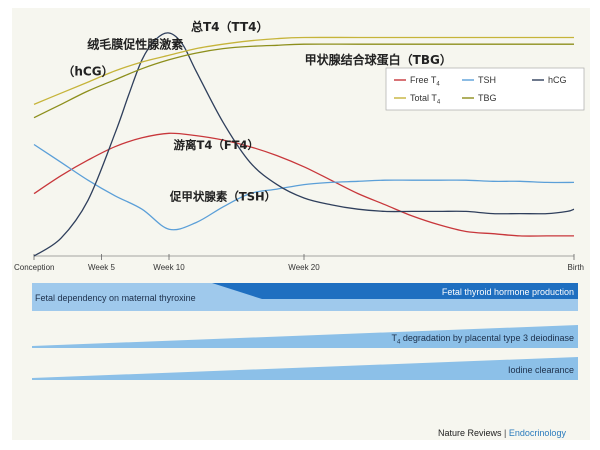  I want to click on x-tick-label: Birth, so click(576, 267).